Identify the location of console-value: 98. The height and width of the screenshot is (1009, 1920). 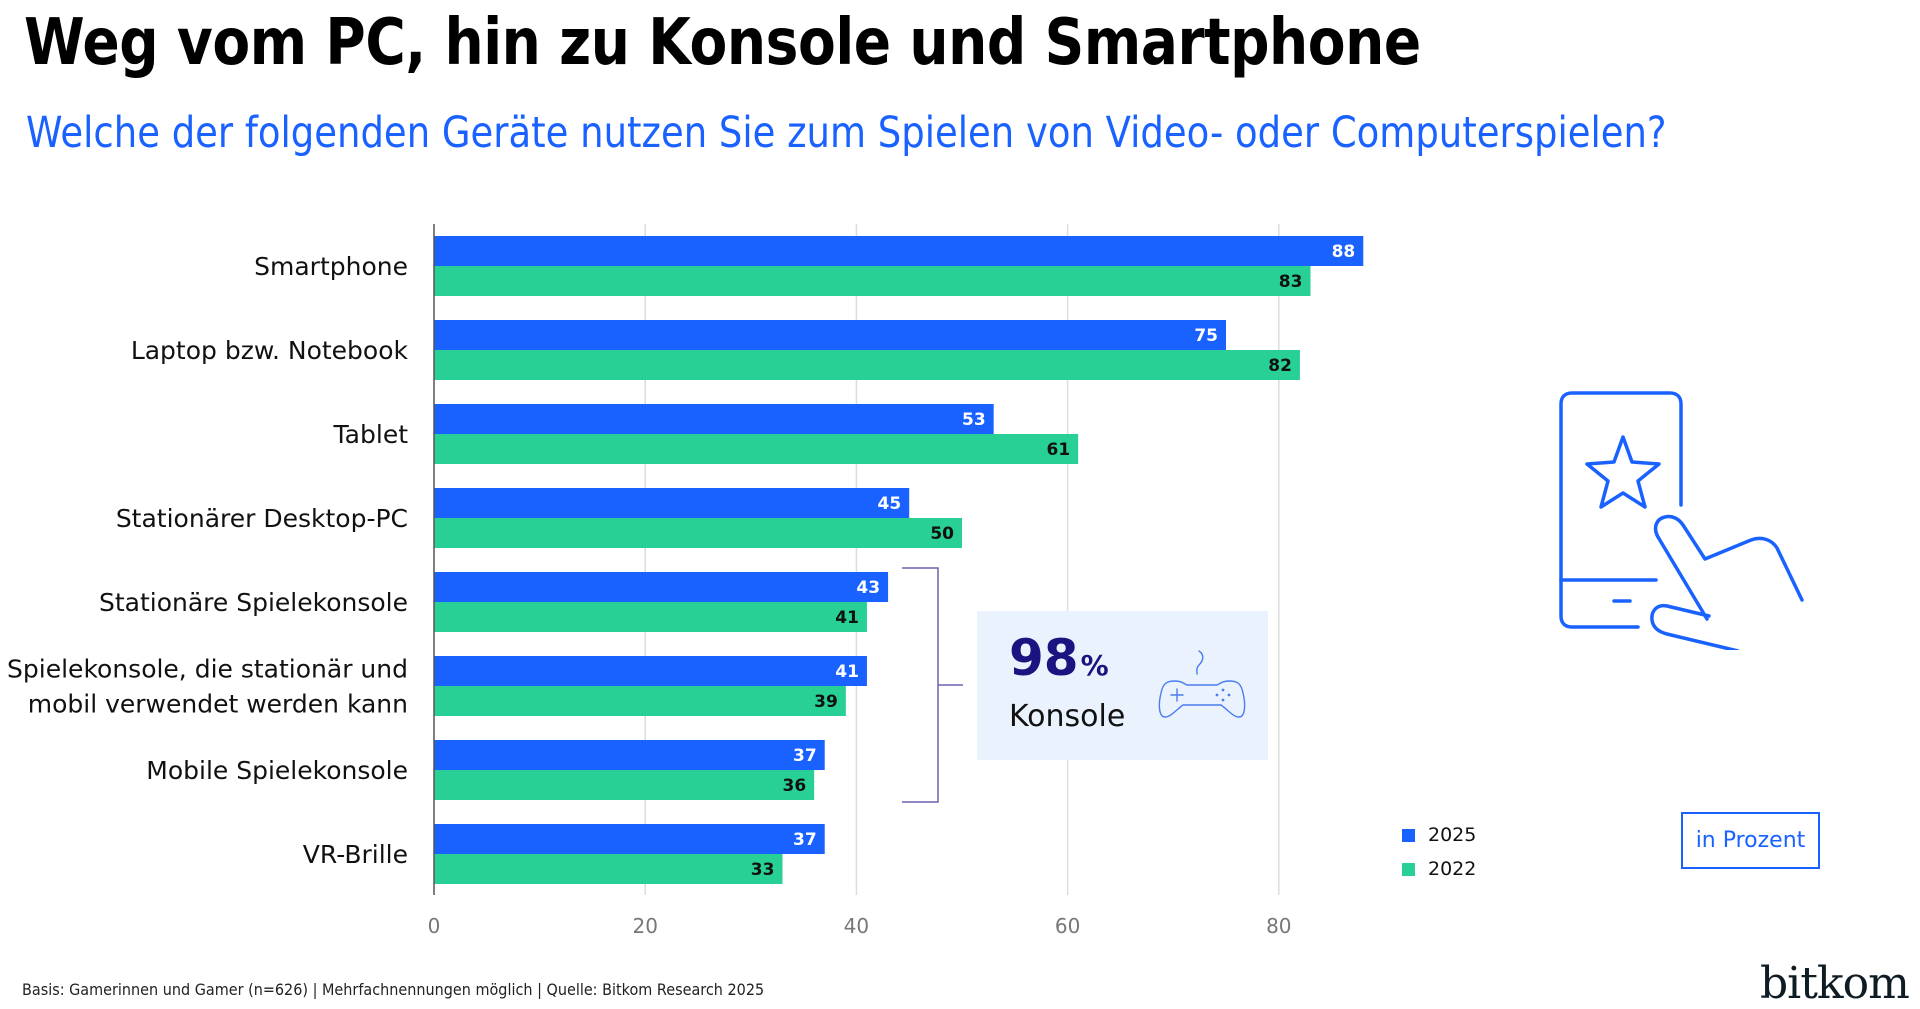
(1044, 658).